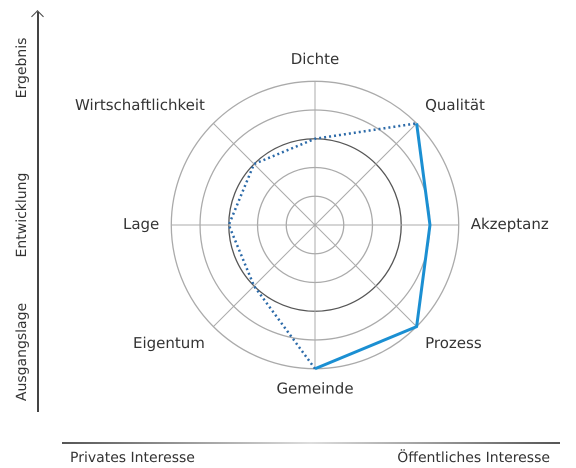  What do you see at coordinates (455, 105) in the screenshot?
I see `spoke-label: Qualität` at bounding box center [455, 105].